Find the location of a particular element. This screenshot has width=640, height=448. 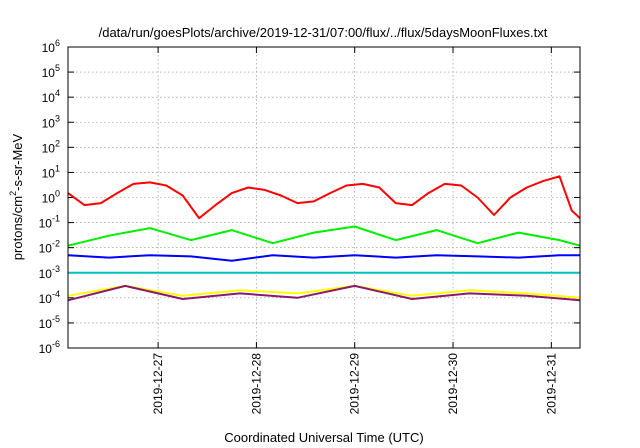

y-tick-label: 10⁵ is located at coordinates (51, 71).